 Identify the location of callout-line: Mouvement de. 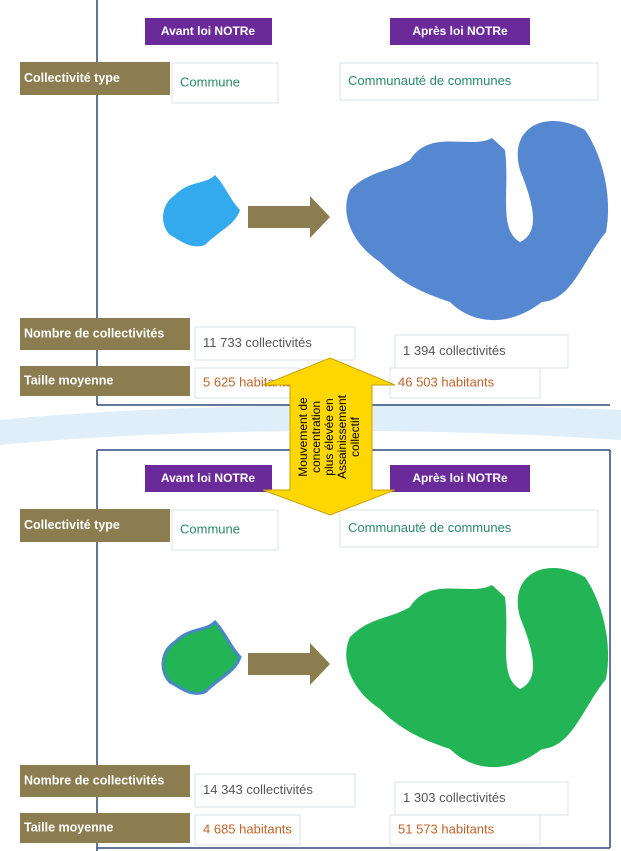
(303, 437).